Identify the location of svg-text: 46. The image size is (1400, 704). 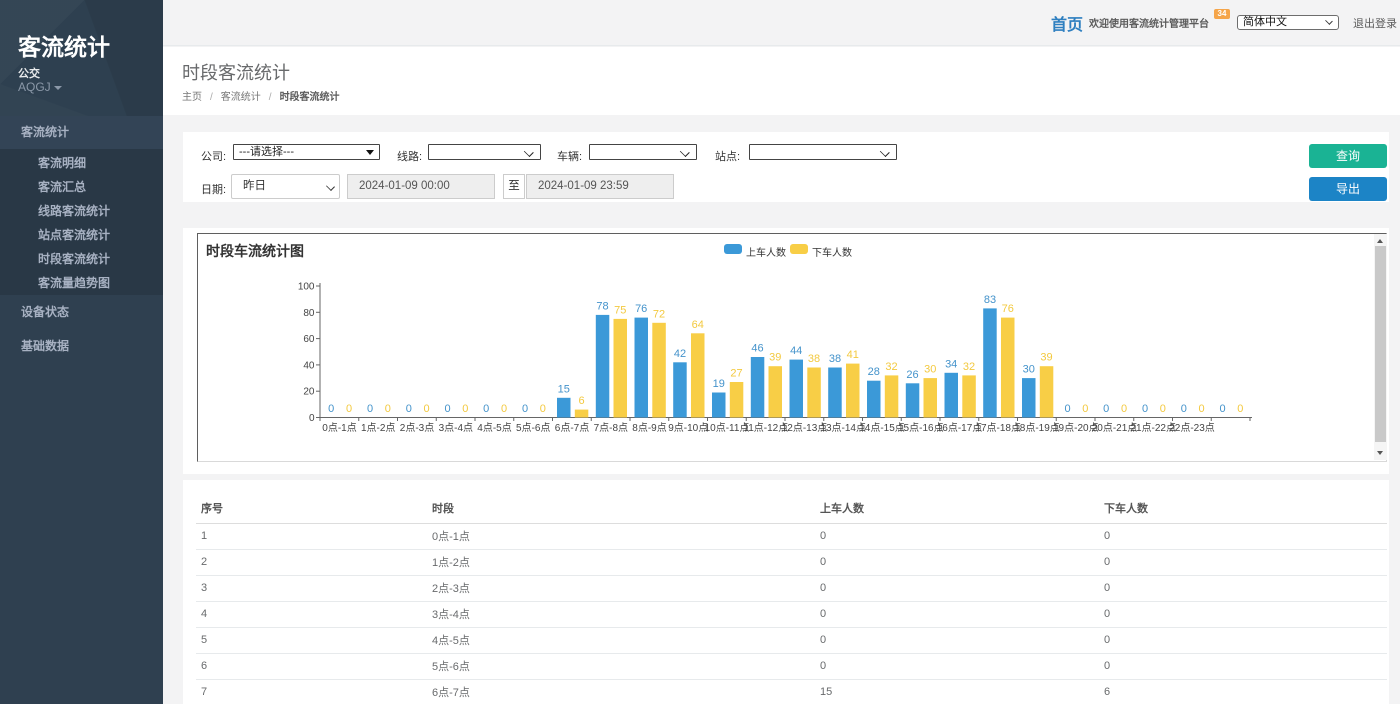
(757, 349).